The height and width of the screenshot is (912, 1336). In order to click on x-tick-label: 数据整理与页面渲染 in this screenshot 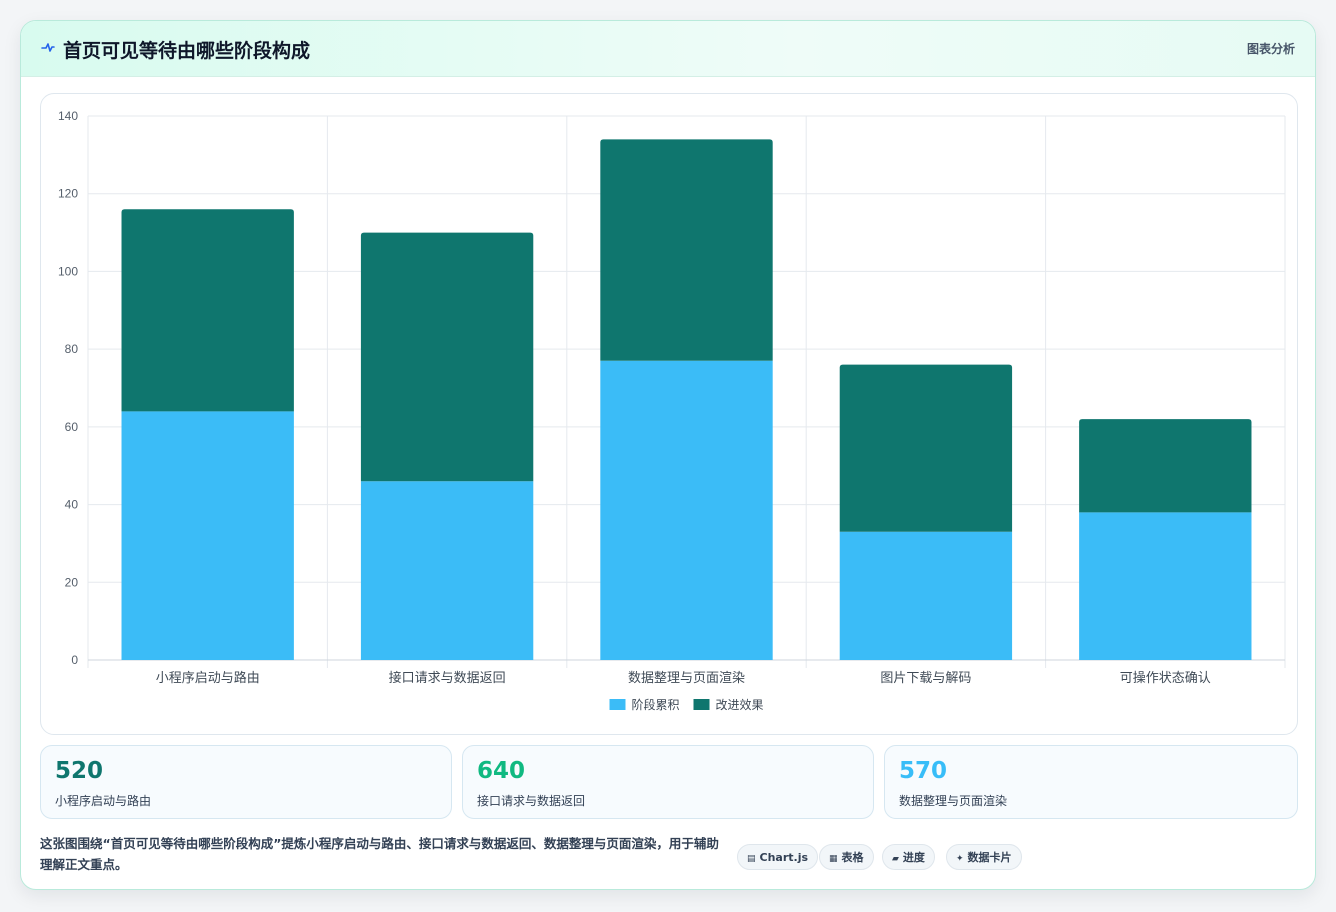, I will do `click(686, 678)`.